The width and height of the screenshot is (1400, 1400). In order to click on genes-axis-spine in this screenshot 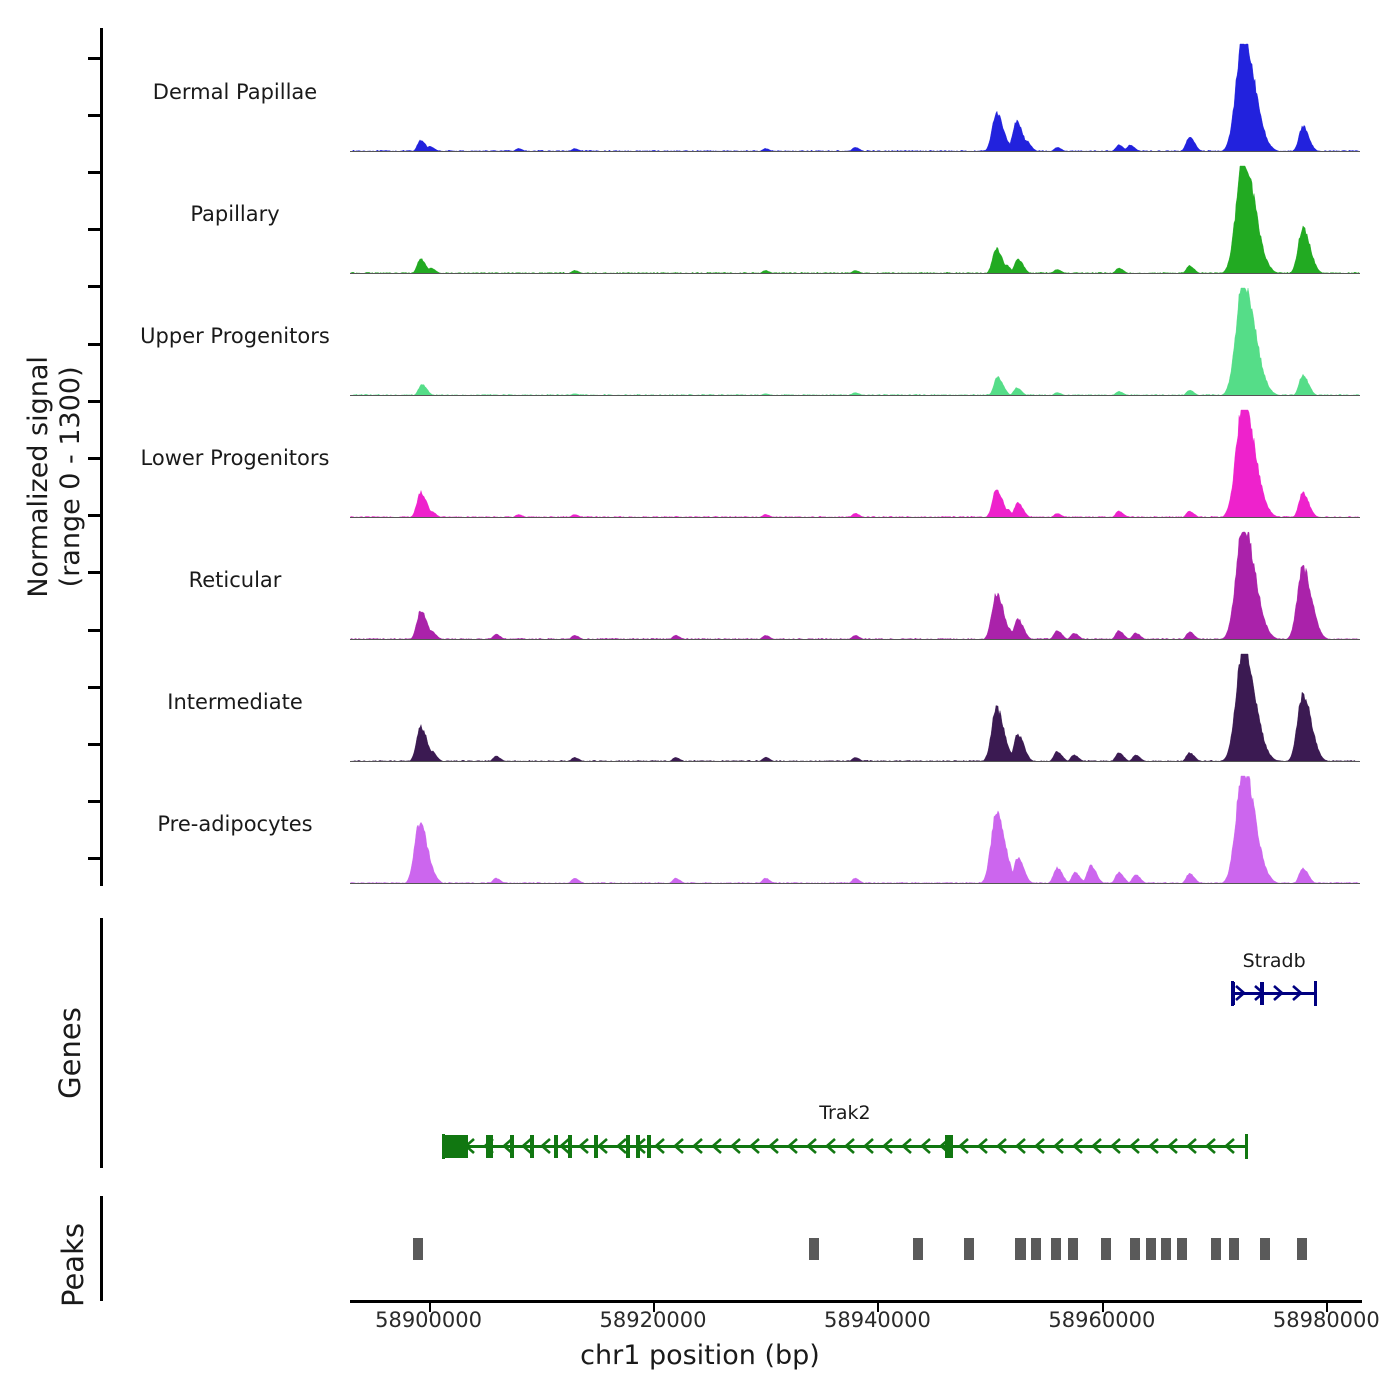, I will do `click(101, 1043)`.